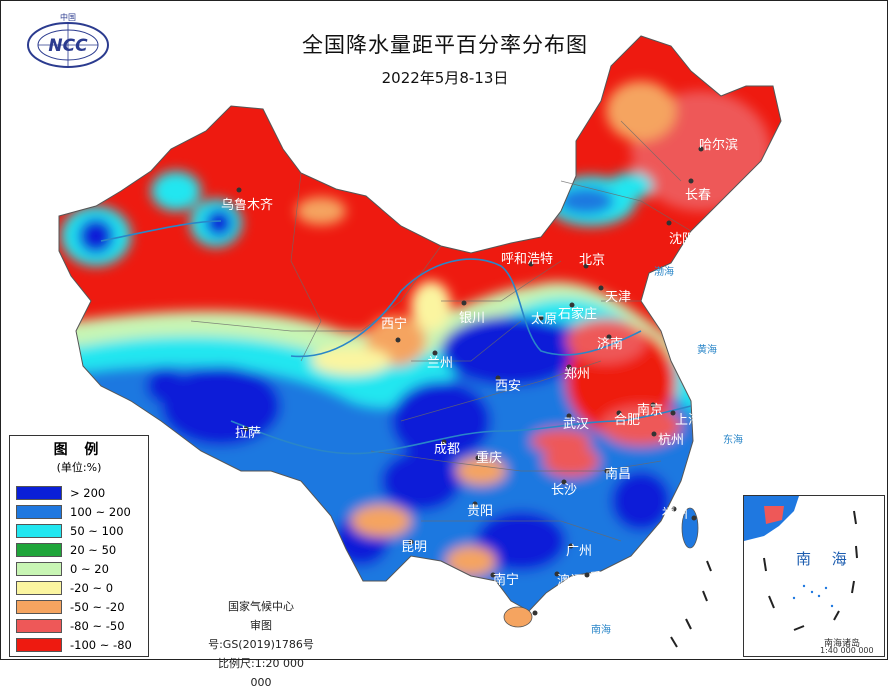 Image resolution: width=888 pixels, height=692 pixels. What do you see at coordinates (675, 514) in the screenshot?
I see `city-label-fuzhou: 福州` at bounding box center [675, 514].